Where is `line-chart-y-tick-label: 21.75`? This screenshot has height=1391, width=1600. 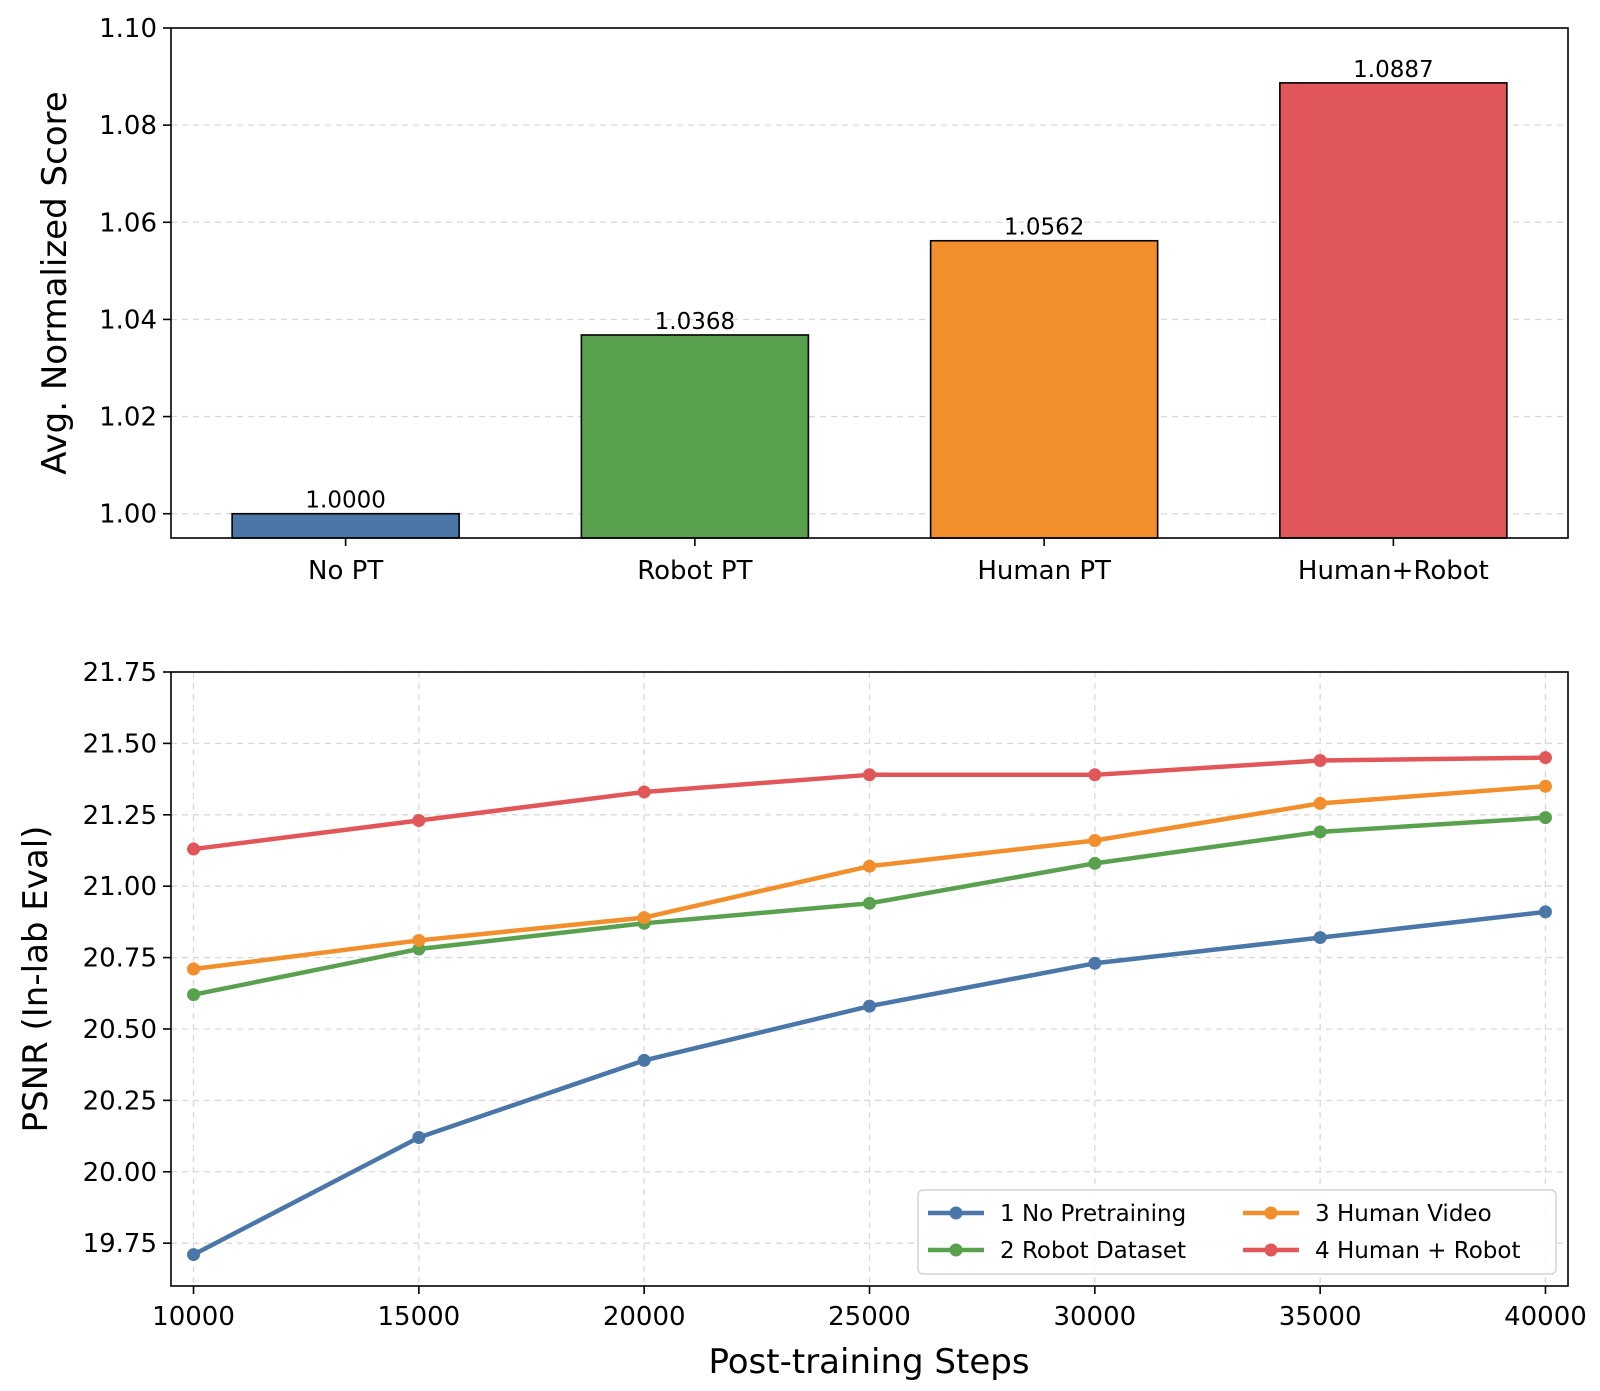 line-chart-y-tick-label: 21.75 is located at coordinates (120, 673).